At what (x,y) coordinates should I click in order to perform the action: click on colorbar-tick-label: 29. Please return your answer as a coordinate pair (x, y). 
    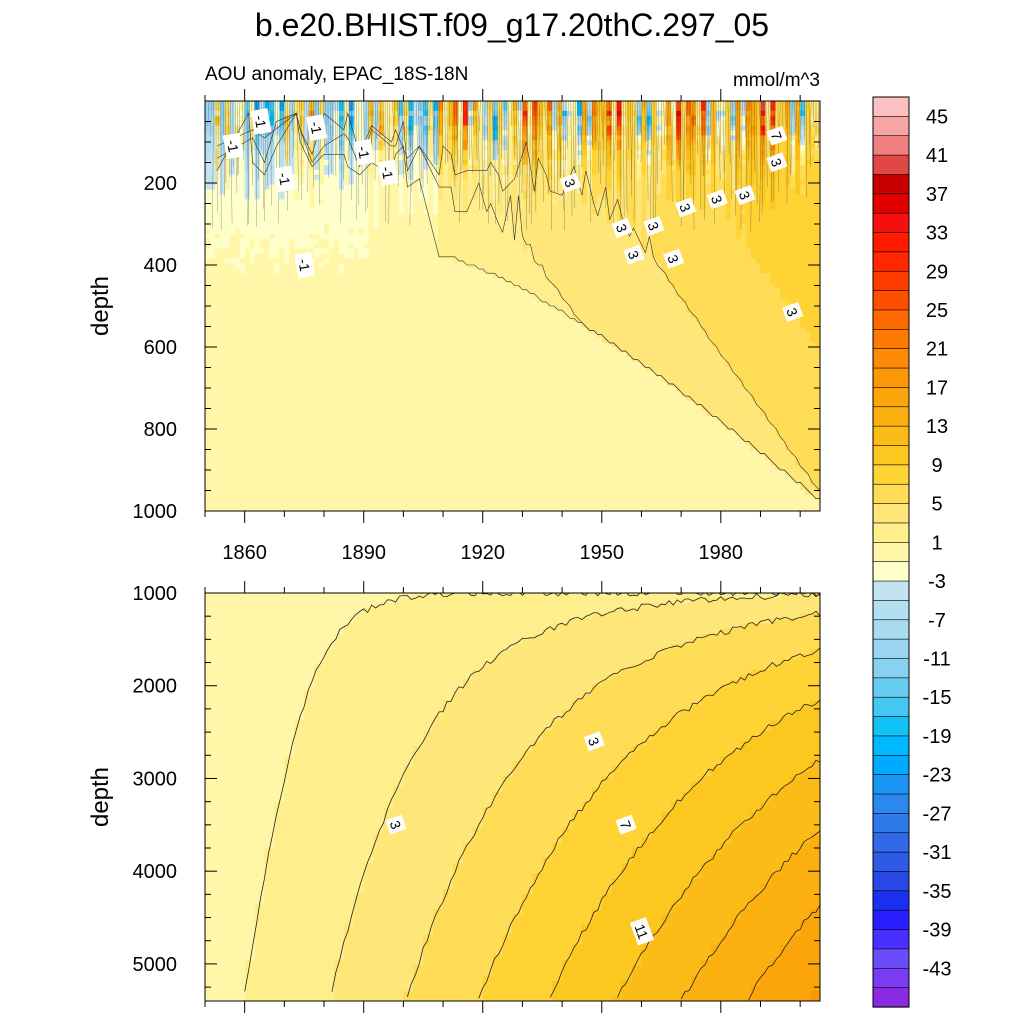
    Looking at the image, I should click on (937, 272).